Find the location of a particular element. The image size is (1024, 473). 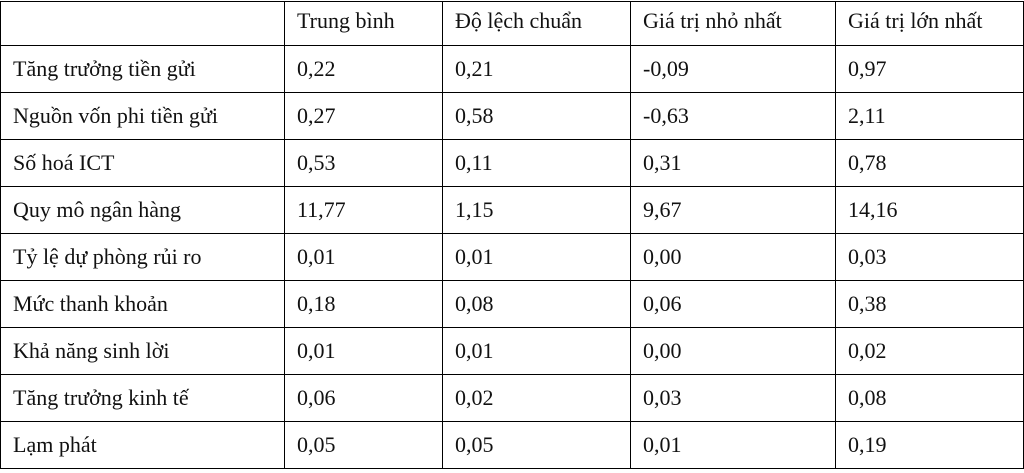

value-cell: 0,97 is located at coordinates (929, 69).